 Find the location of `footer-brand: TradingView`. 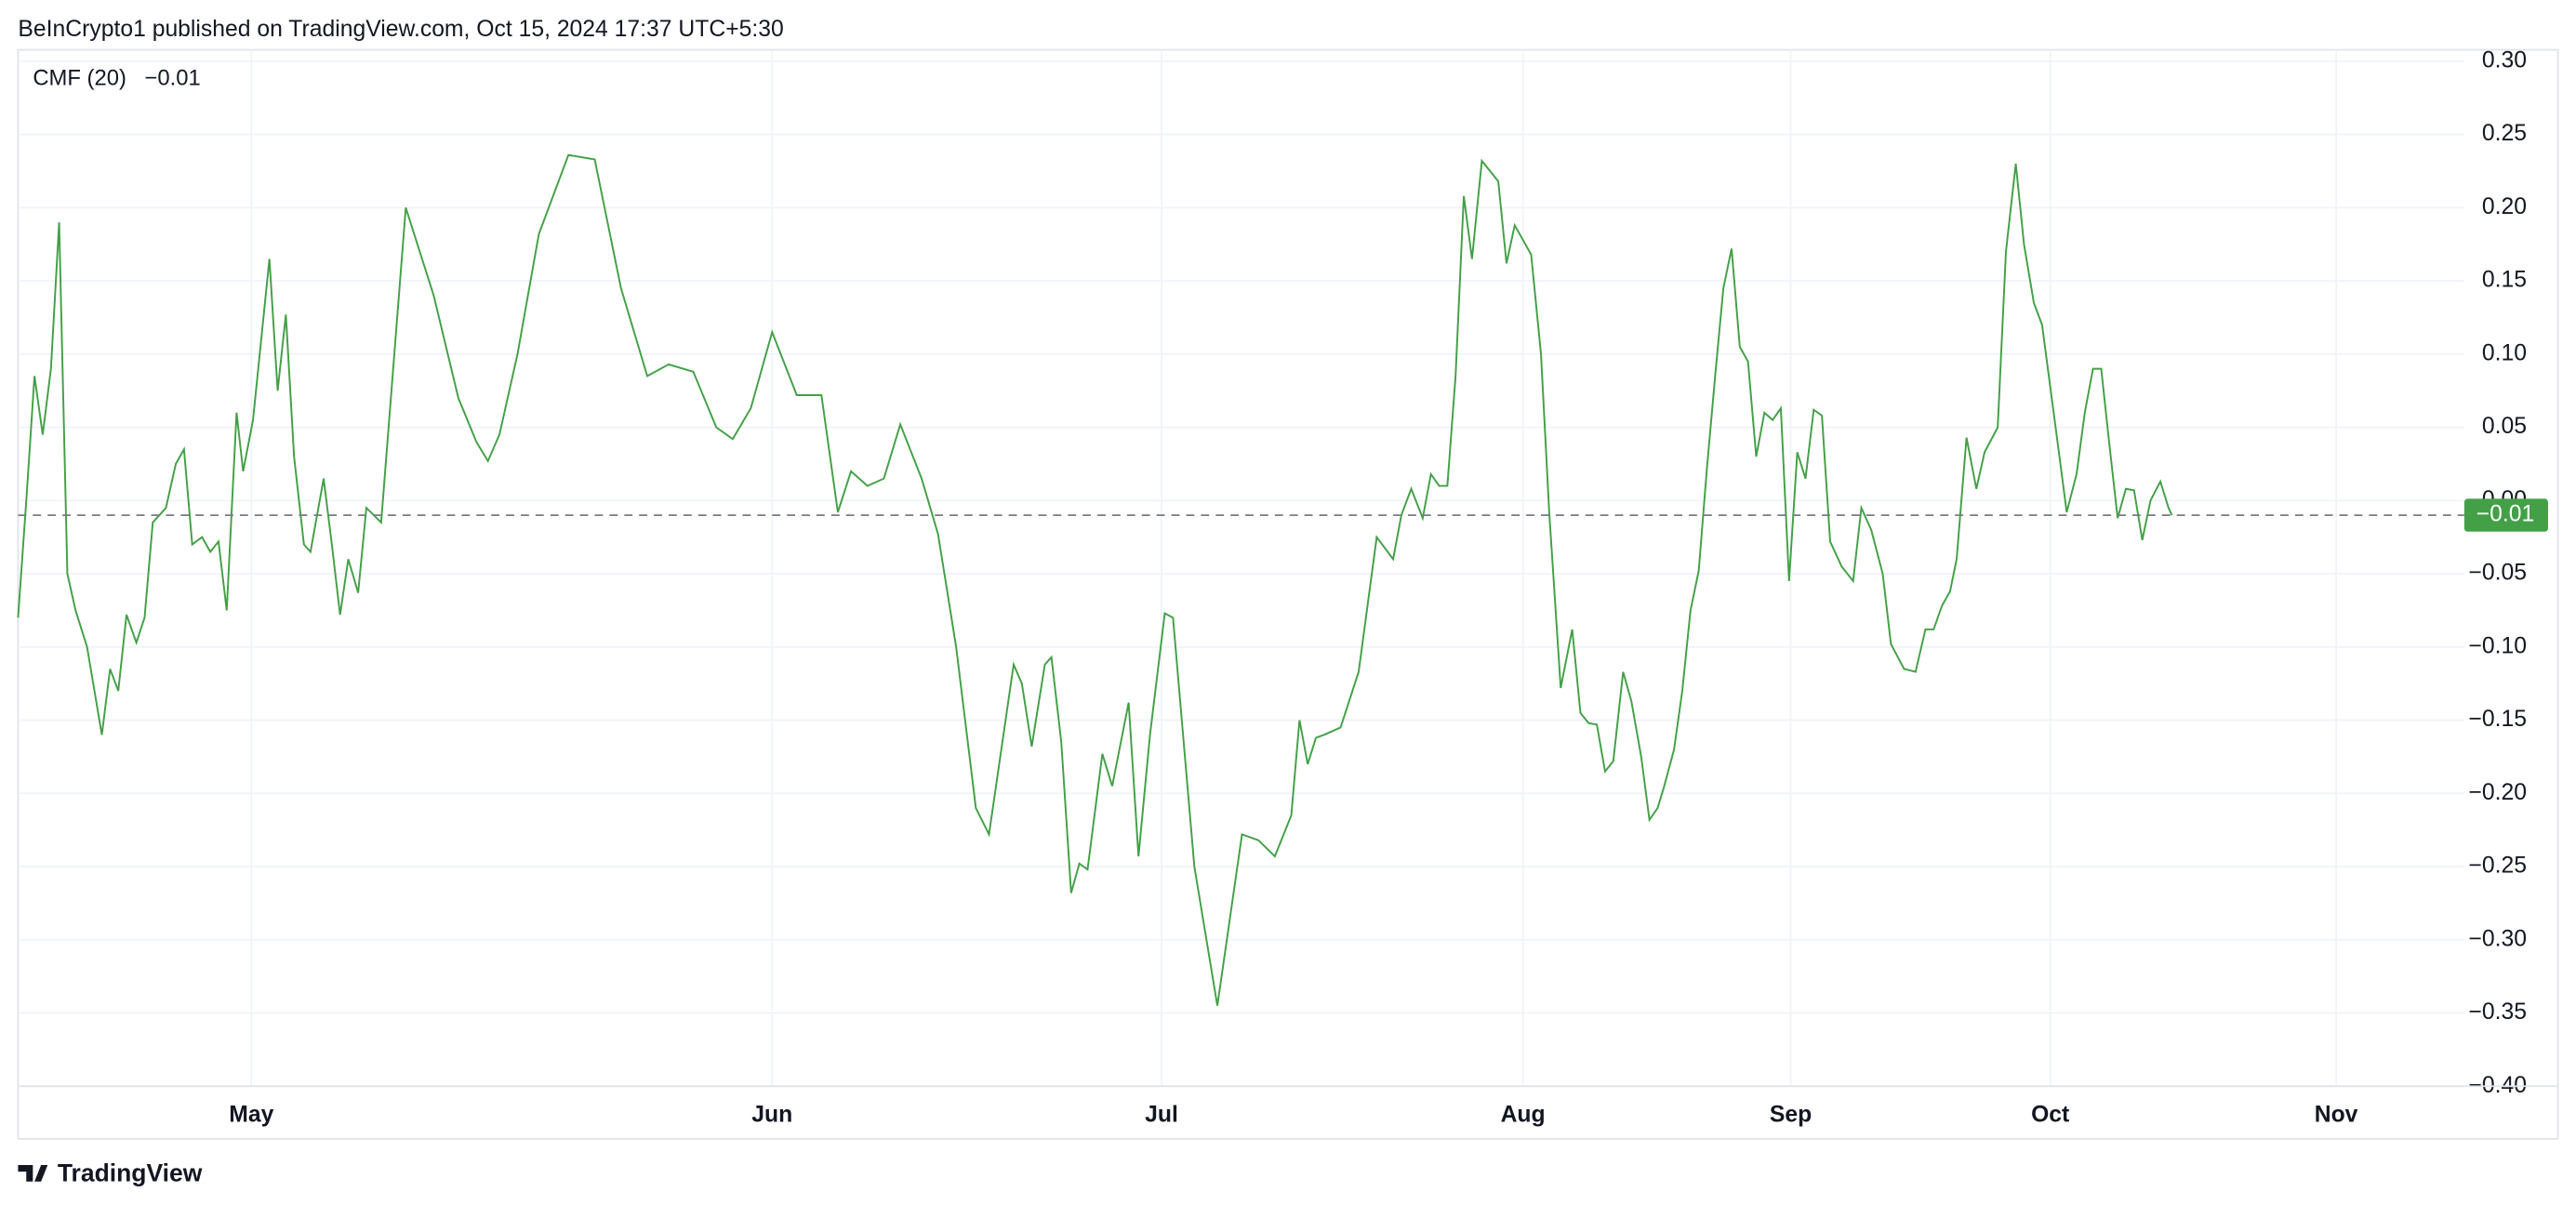

footer-brand: TradingView is located at coordinates (130, 1173).